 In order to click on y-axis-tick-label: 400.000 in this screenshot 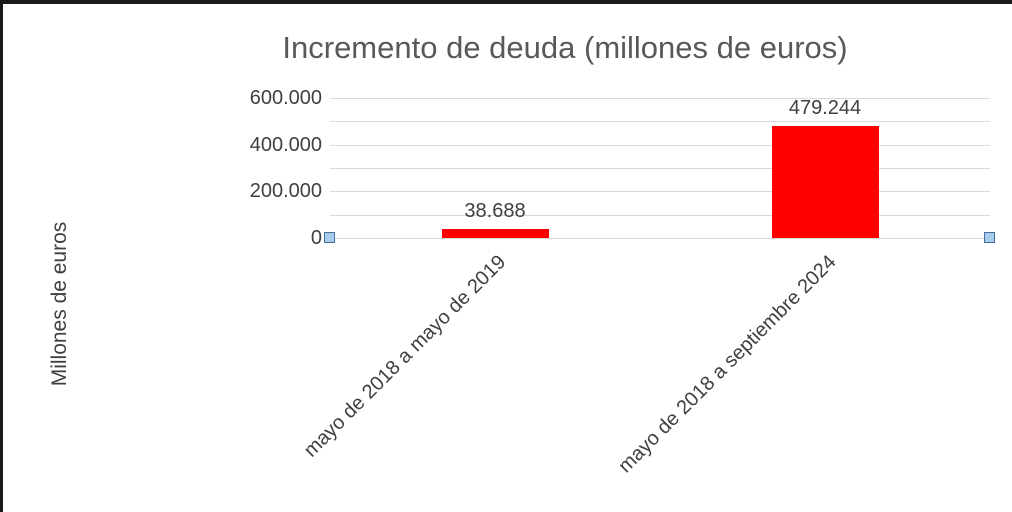, I will do `click(285, 144)`.